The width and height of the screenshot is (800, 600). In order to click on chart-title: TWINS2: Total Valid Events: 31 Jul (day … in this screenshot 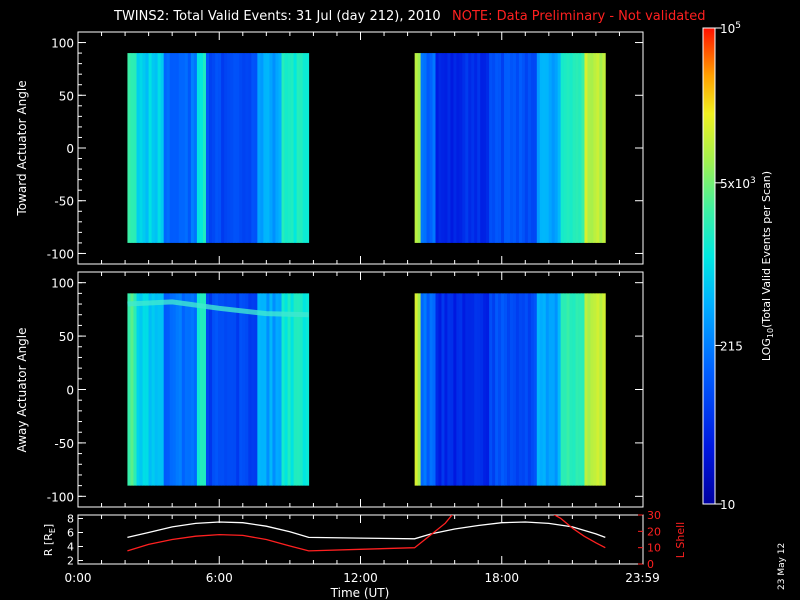, I will do `click(277, 16)`.